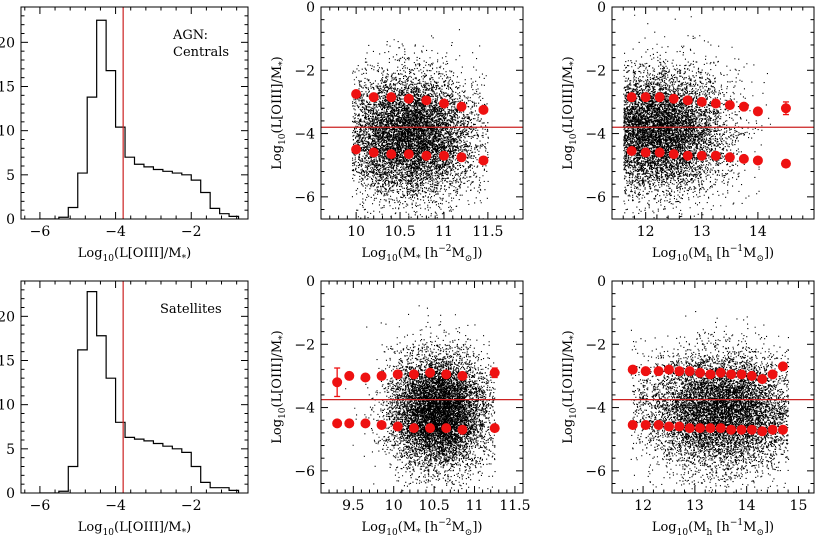  What do you see at coordinates (40, 506) in the screenshot?
I see `hist-satellites-x-tick-label: −6` at bounding box center [40, 506].